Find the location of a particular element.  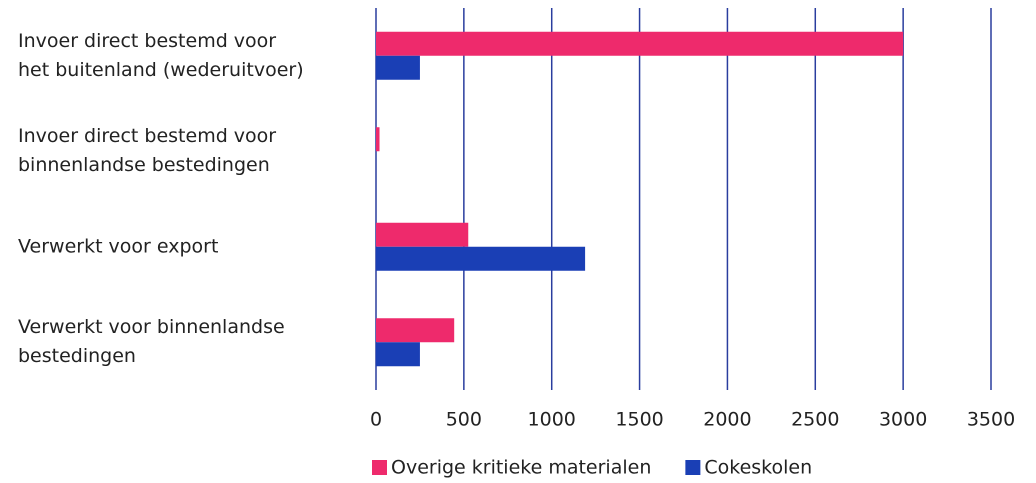

legend-label: Cokeskolen is located at coordinates (758, 468).